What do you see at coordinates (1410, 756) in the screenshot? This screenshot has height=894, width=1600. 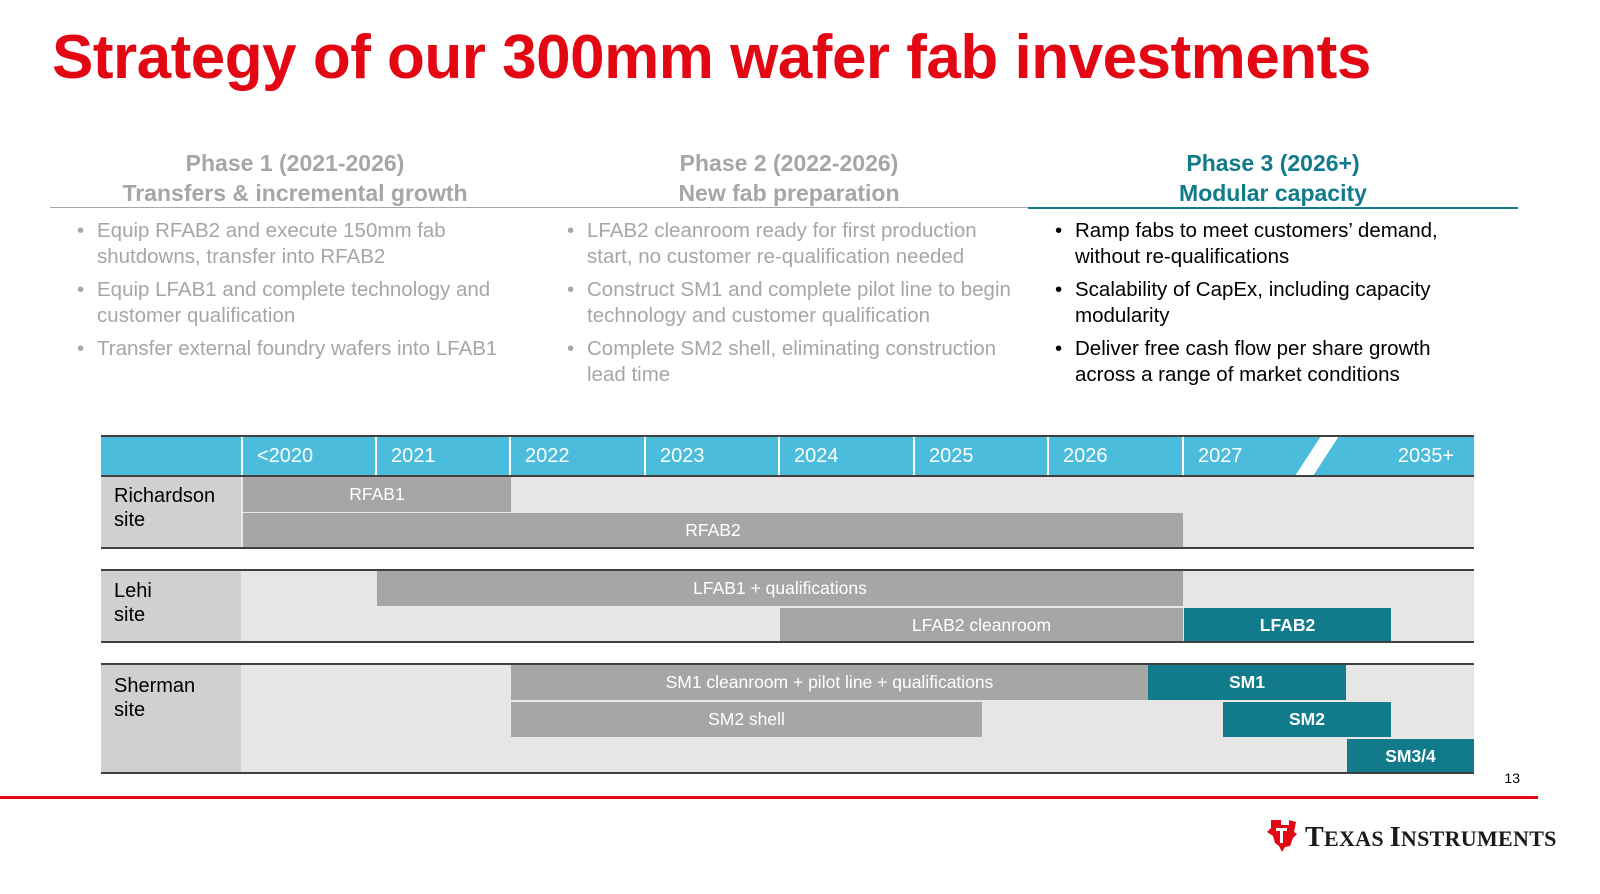 I see `gantt-bar-sm3-4: SM3/4` at bounding box center [1410, 756].